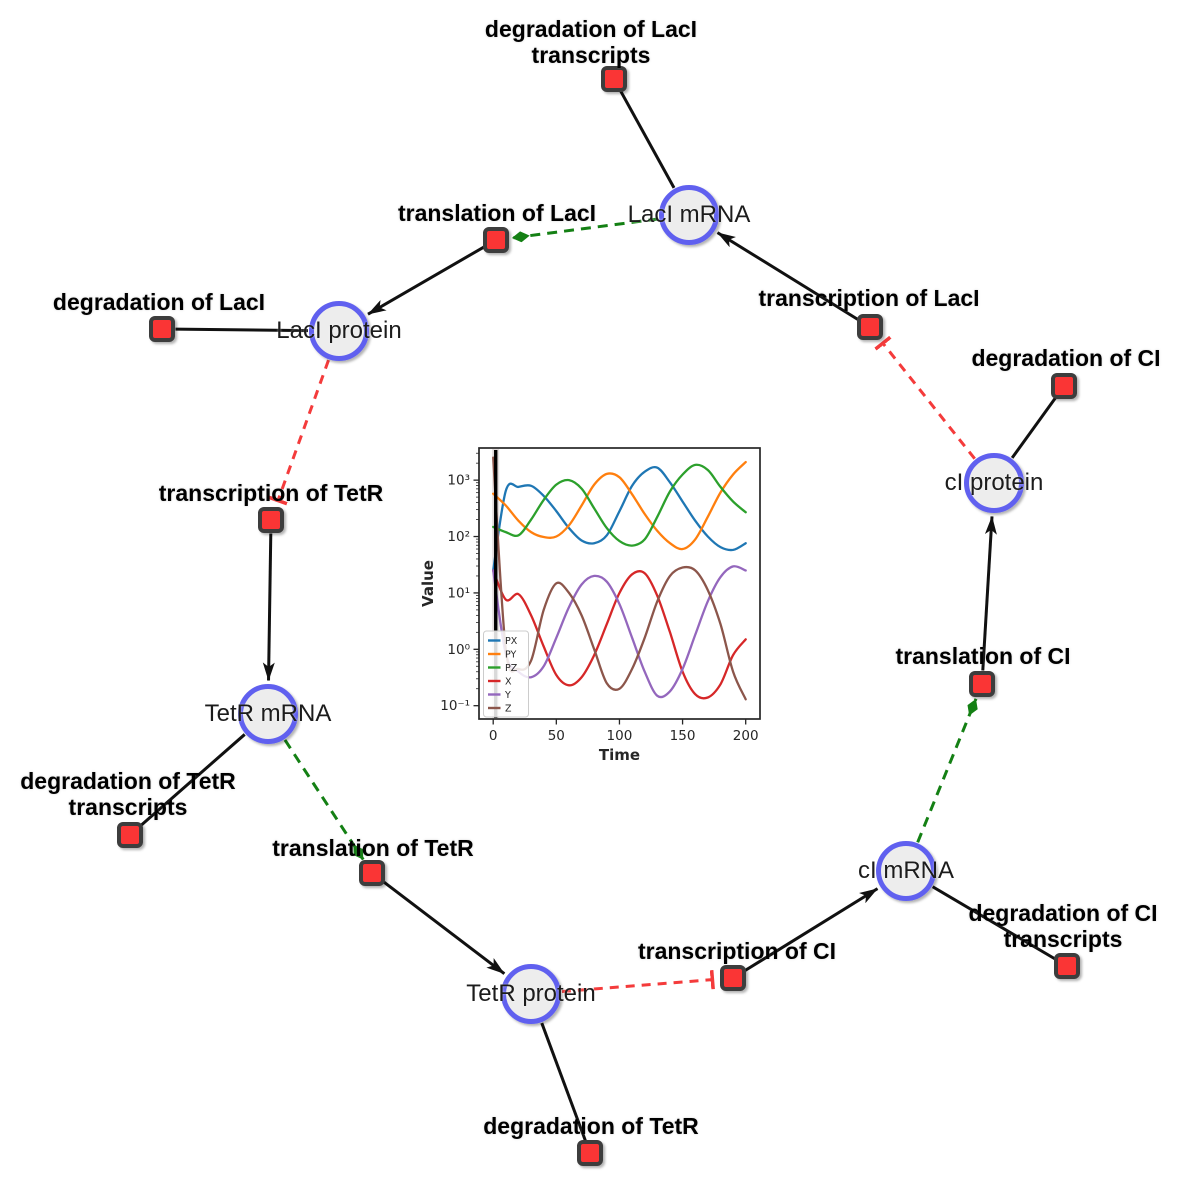 This screenshot has height=1200, width=1189. I want to click on reaction-node-translation-laci, so click(496, 240).